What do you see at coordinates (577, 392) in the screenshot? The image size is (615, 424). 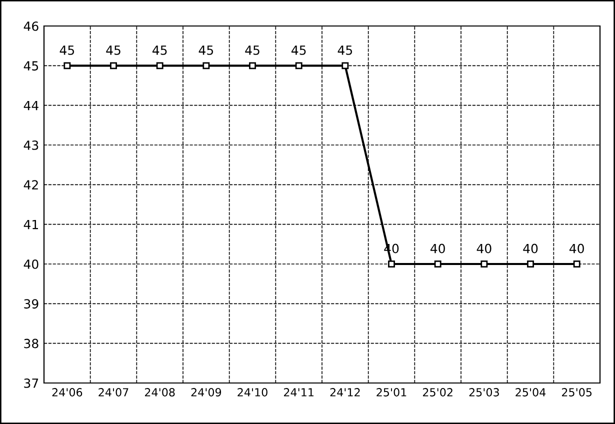 I see `x-tick-label: 25'05` at bounding box center [577, 392].